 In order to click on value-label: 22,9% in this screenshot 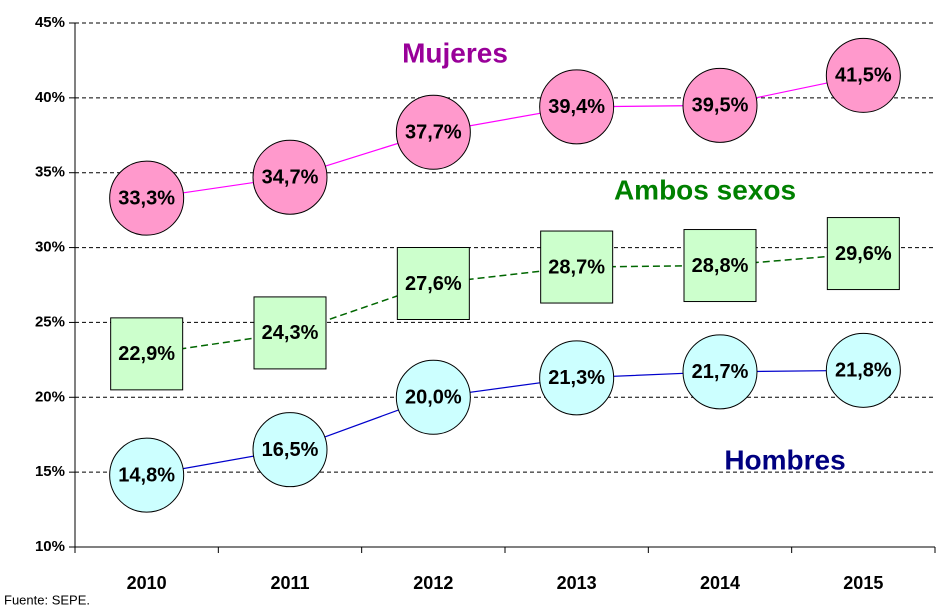, I will do `click(146, 354)`.